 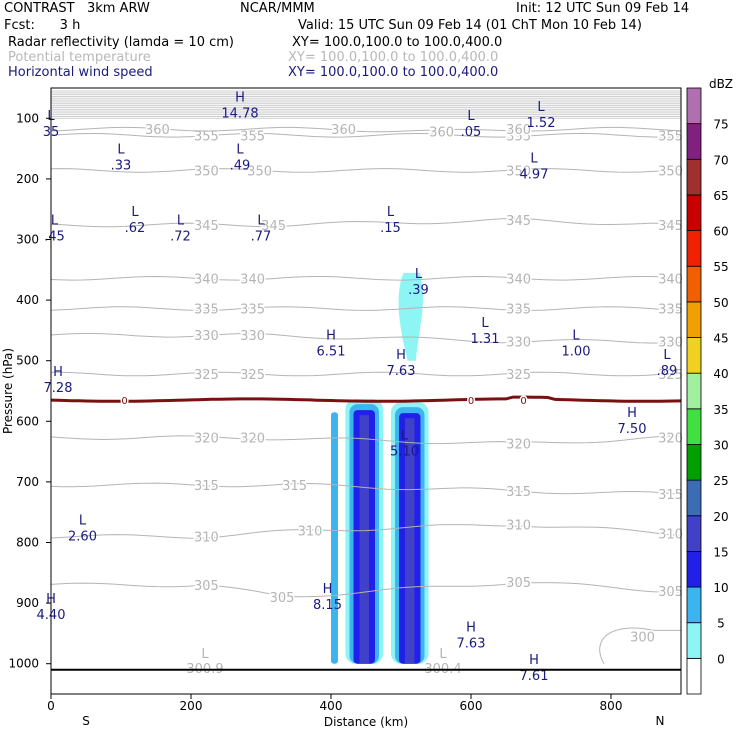 I want to click on colorbar-level-label: 20, so click(x=720, y=517).